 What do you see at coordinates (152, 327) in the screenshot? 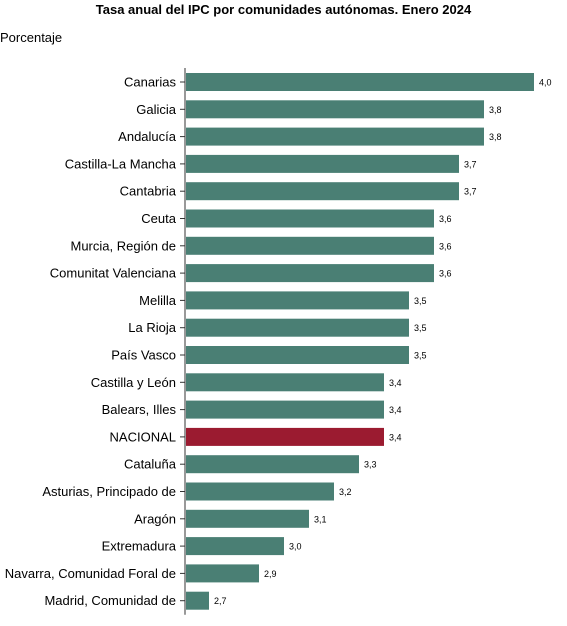
I see `category-label: La Rioja` at bounding box center [152, 327].